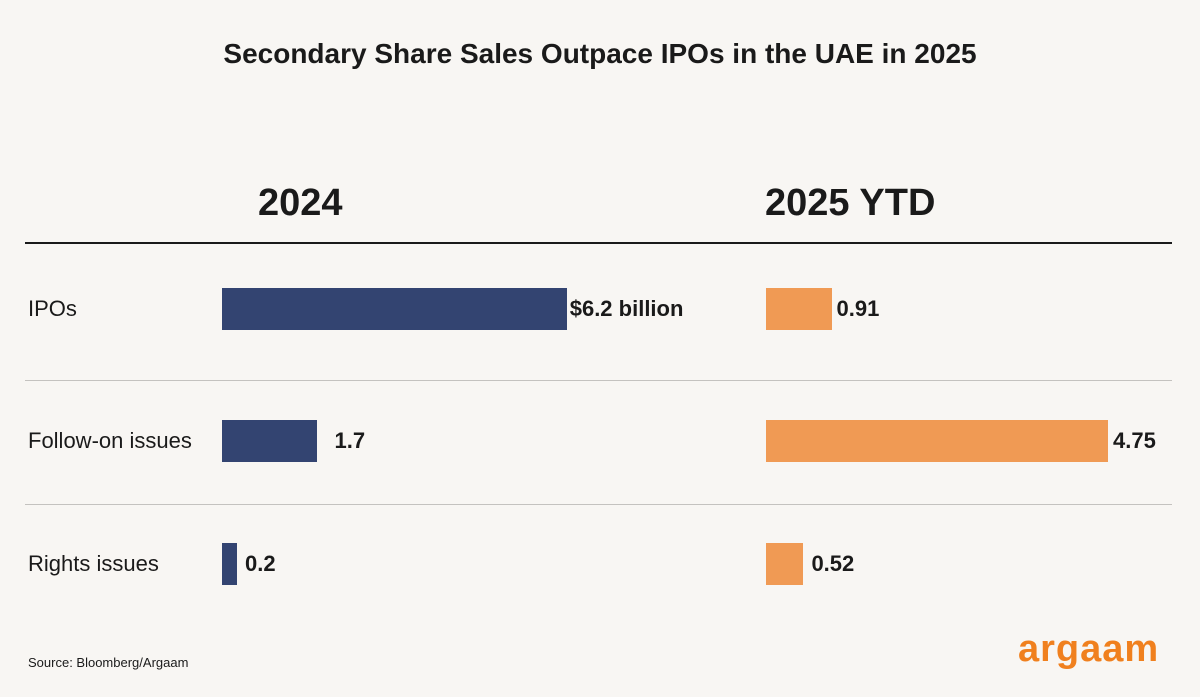 This screenshot has height=697, width=1200. I want to click on data-label: 0.2, so click(260, 563).